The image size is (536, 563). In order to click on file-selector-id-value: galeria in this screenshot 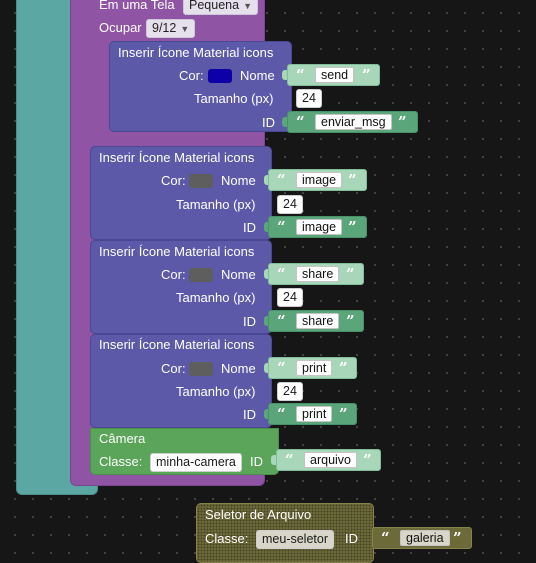, I will do `click(425, 538)`.